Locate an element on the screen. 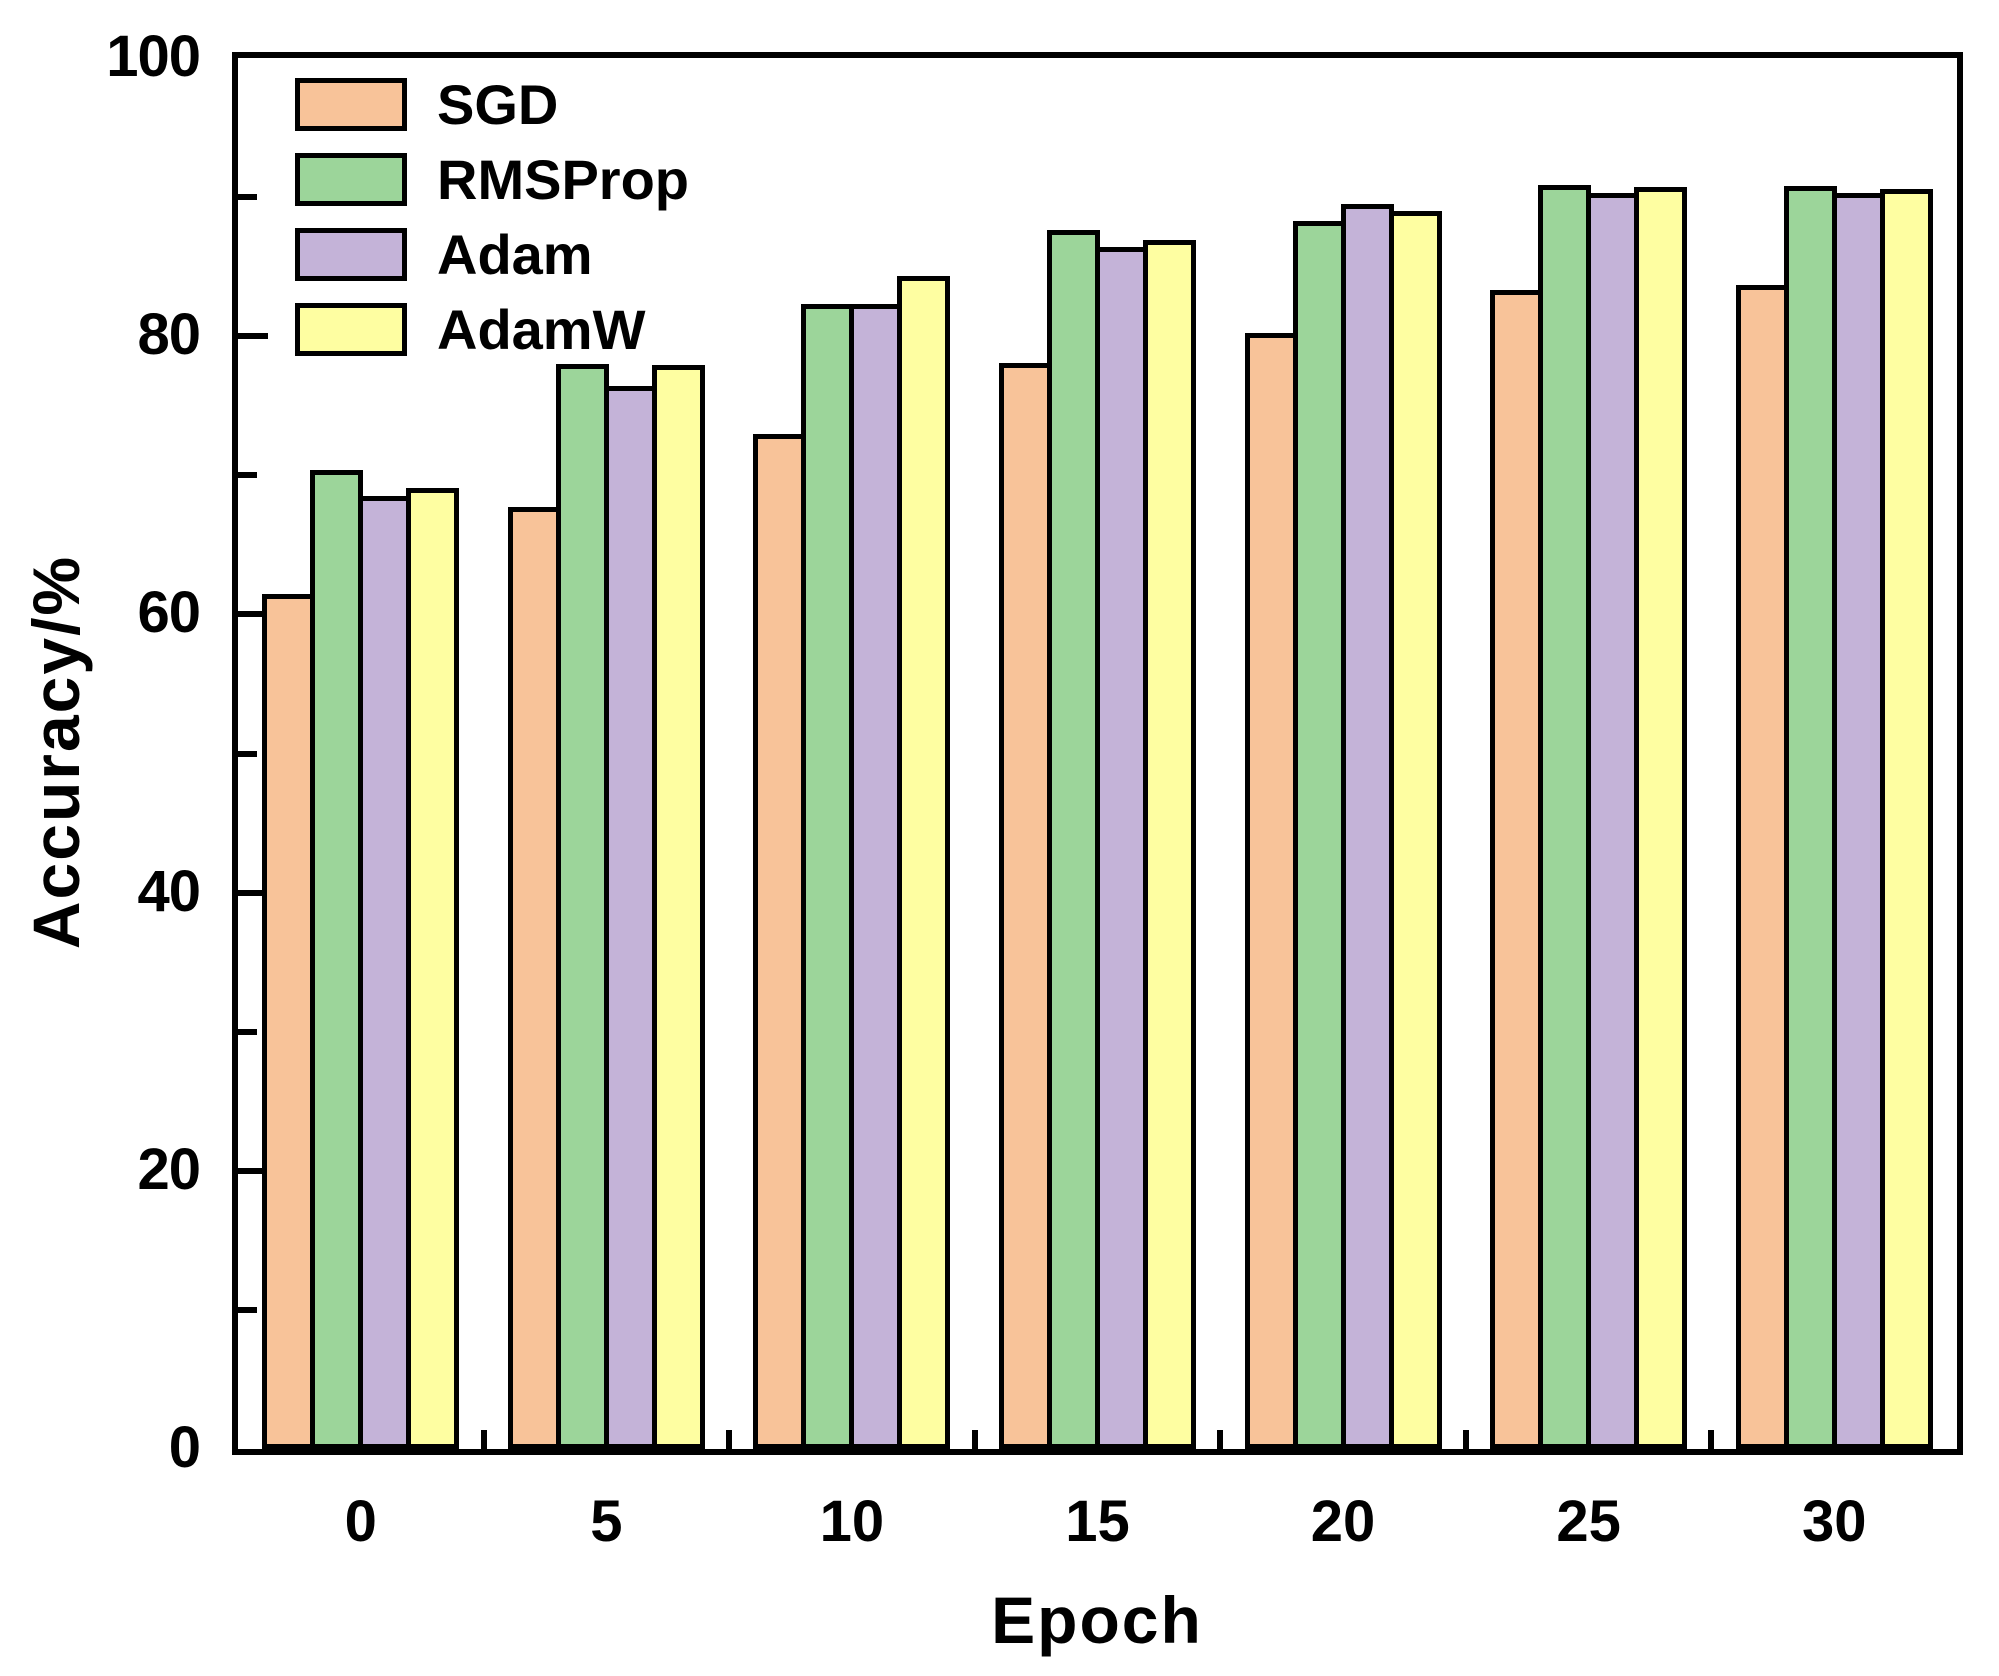  legend-label-adamw: AdamW is located at coordinates (541, 329).